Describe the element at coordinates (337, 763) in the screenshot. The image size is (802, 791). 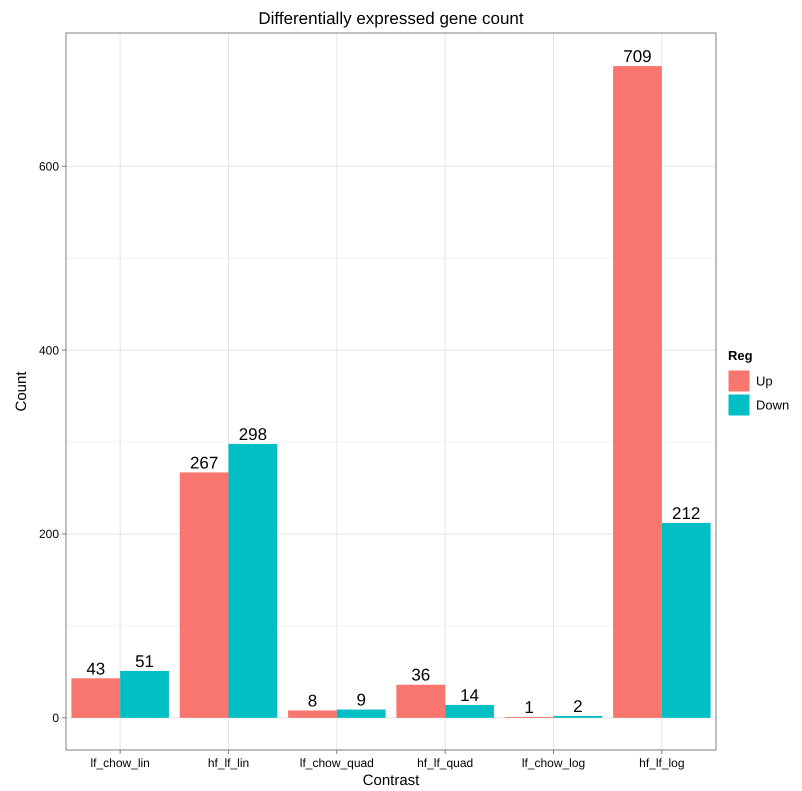
I see `x-tick-label: lf_chow_quad` at that location.